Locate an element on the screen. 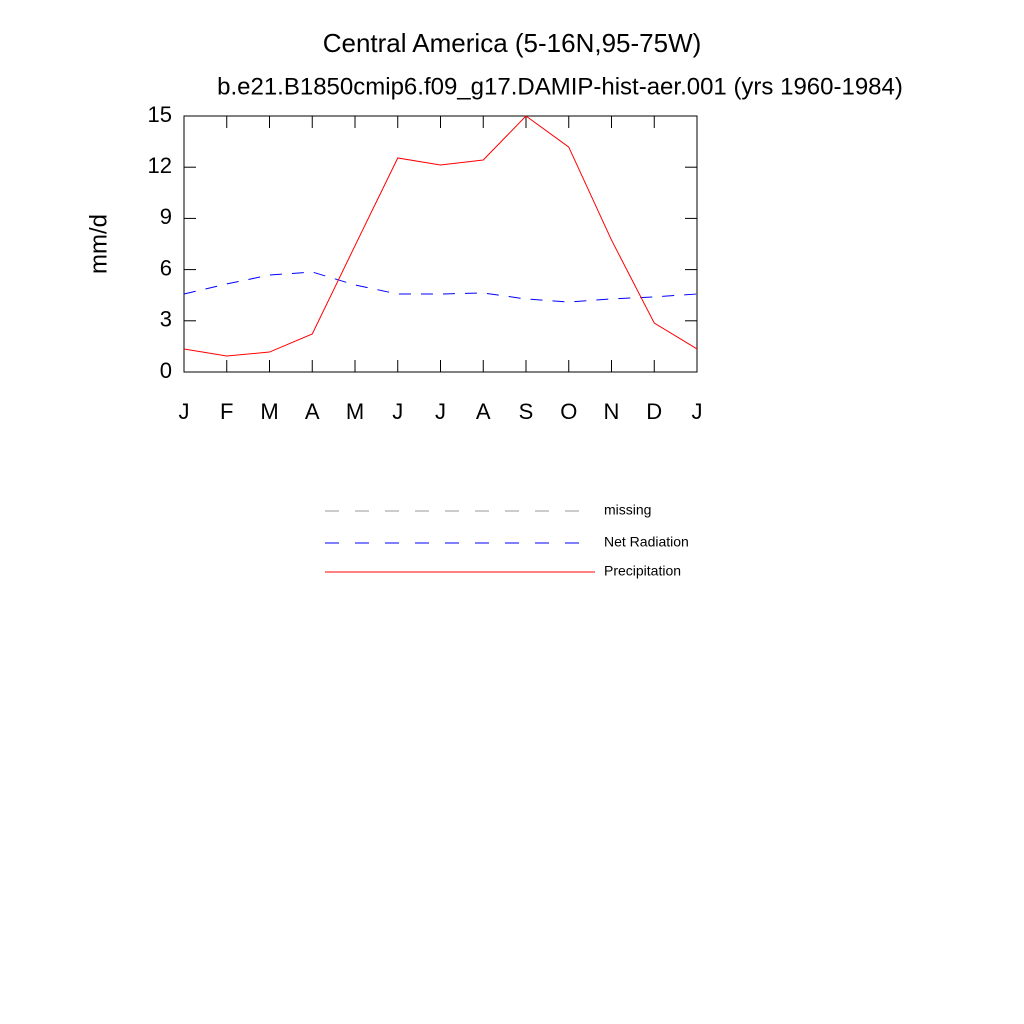 The height and width of the screenshot is (1024, 1024). x-tick-label: N is located at coordinates (612, 411).